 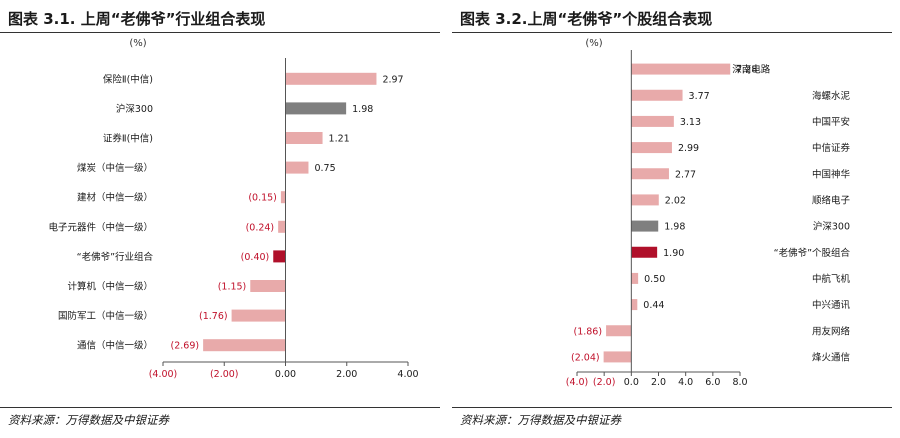 What do you see at coordinates (685, 382) in the screenshot?
I see `x-tick-label: 4.0` at bounding box center [685, 382].